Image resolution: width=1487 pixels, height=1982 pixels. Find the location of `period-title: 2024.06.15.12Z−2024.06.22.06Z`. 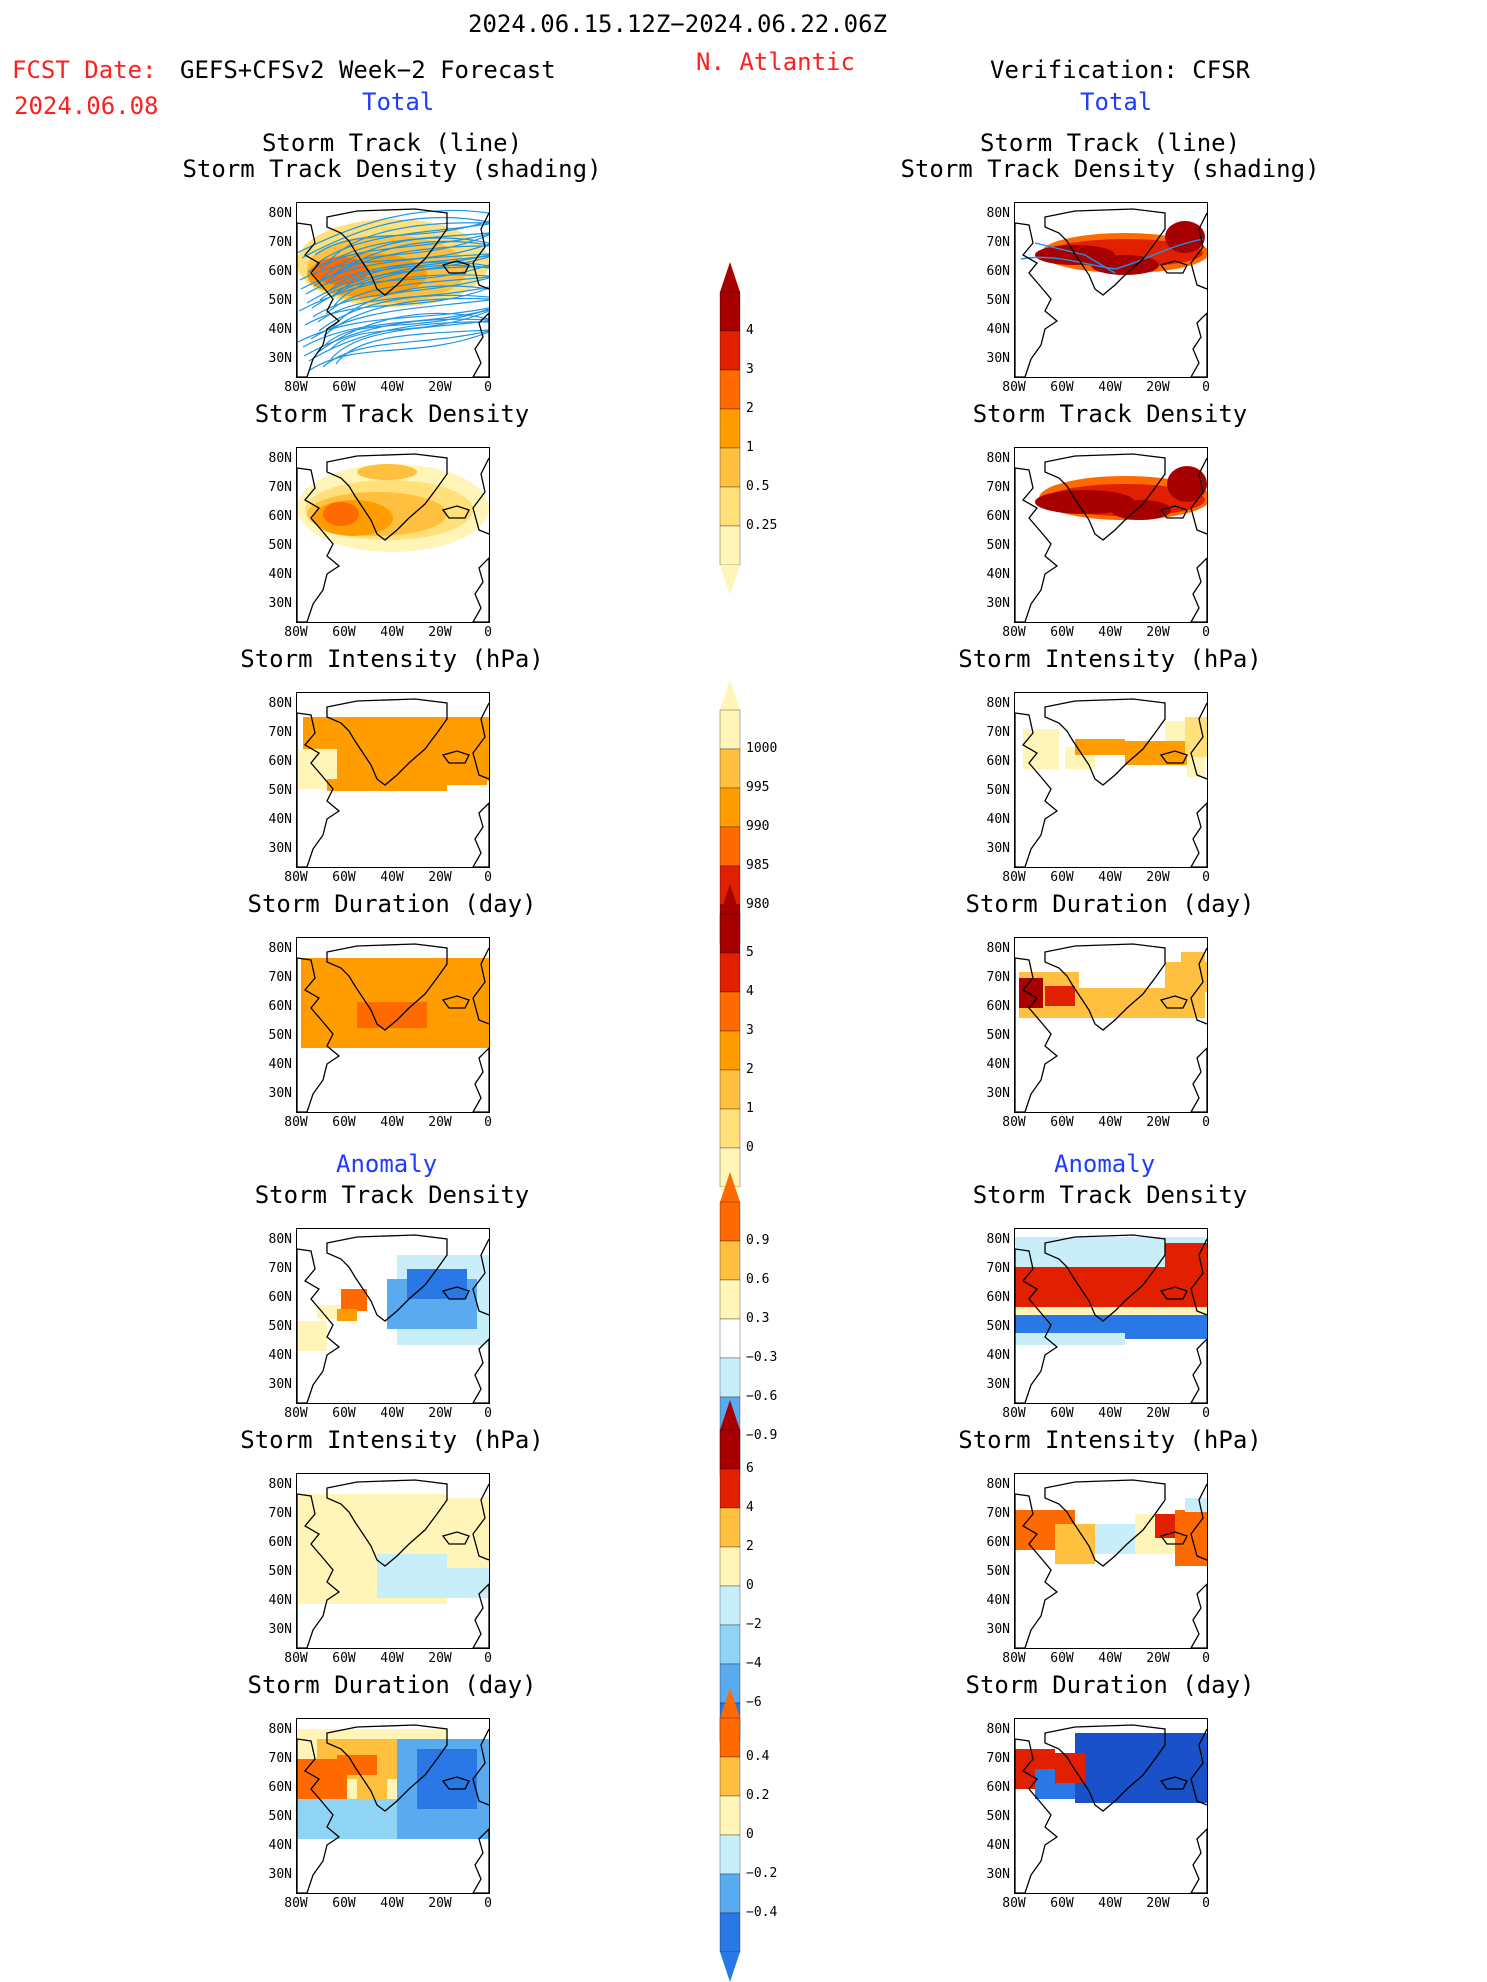

period-title: 2024.06.15.12Z−2024.06.22.06Z is located at coordinates (678, 24).